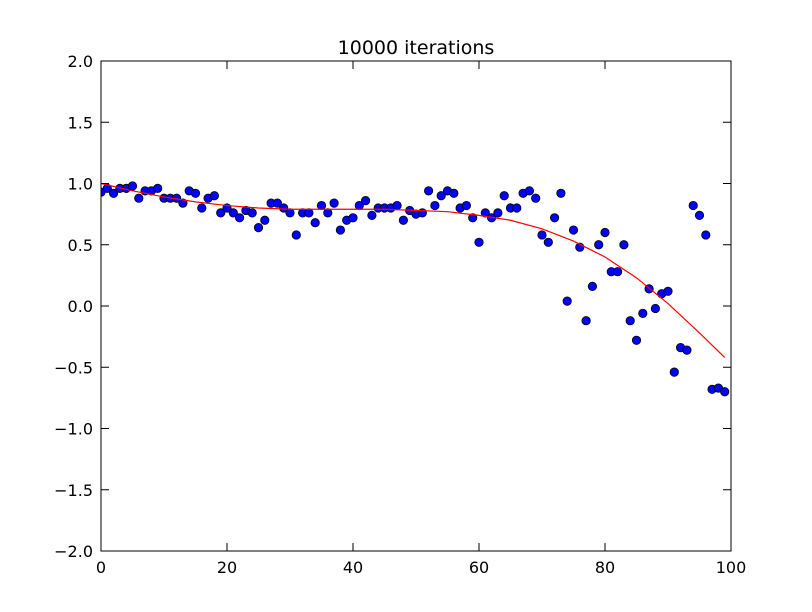 This screenshot has width=812, height=612. What do you see at coordinates (353, 567) in the screenshot?
I see `x-tick-label: 40` at bounding box center [353, 567].